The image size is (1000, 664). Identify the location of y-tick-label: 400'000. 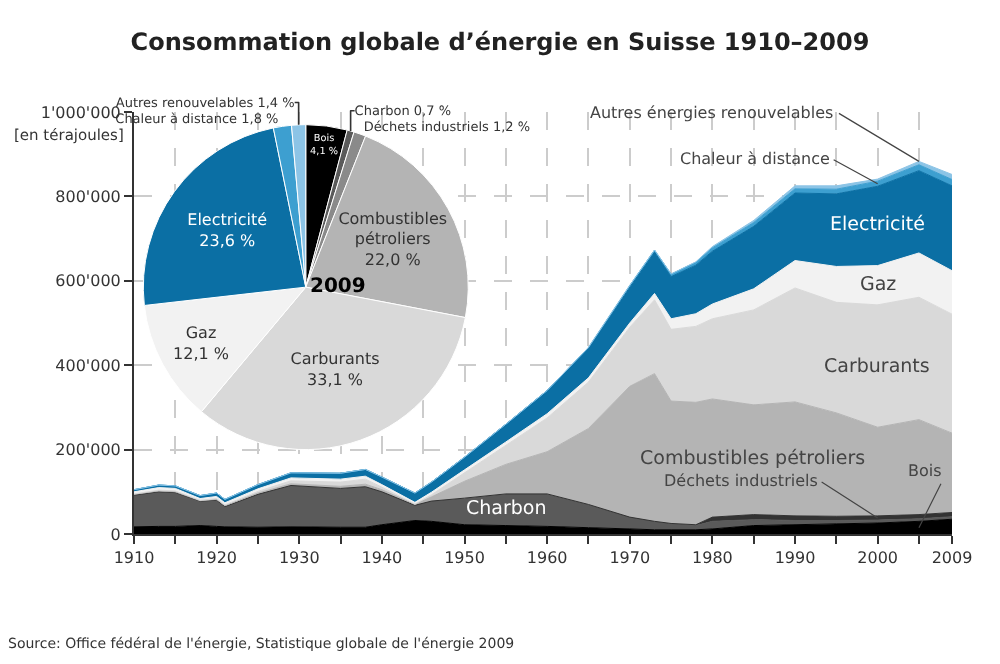
(88, 365).